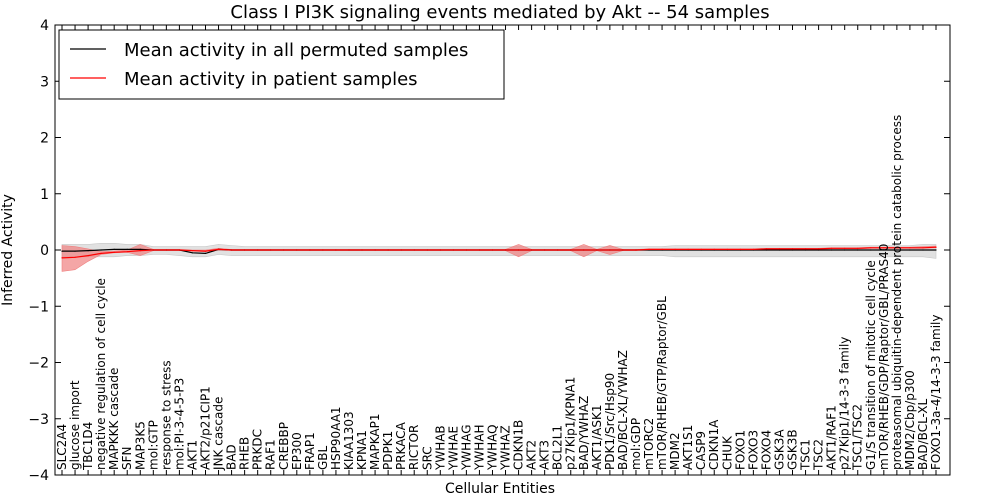 The width and height of the screenshot is (1000, 500). What do you see at coordinates (219, 434) in the screenshot?
I see `x-category-label: JNK cascade` at bounding box center [219, 434].